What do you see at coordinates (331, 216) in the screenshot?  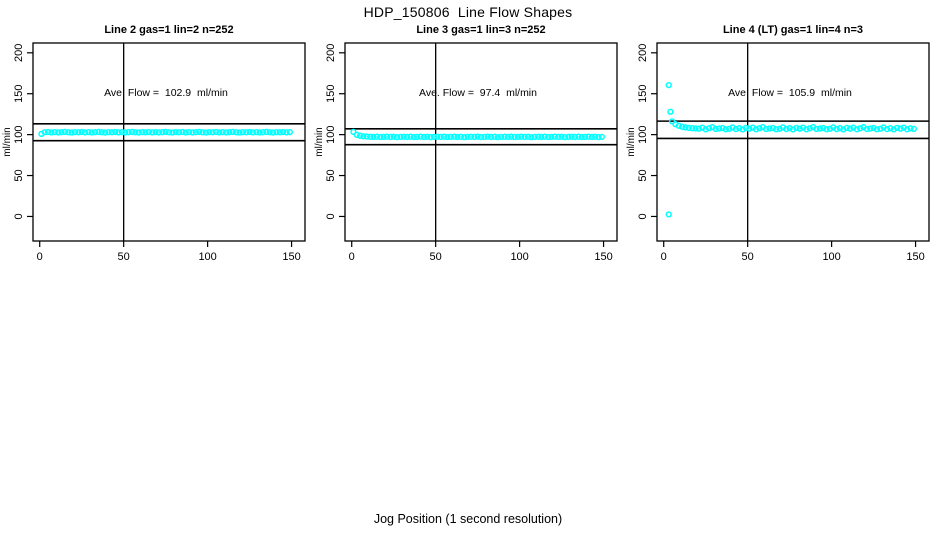 I see `y-tick-label: 0` at bounding box center [331, 216].